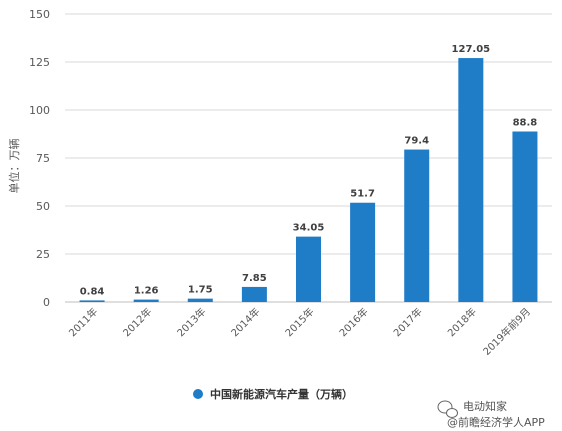 This screenshot has width=562, height=431. Describe the element at coordinates (299, 322) in the screenshot. I see `x-tick-label: 2015年` at that location.